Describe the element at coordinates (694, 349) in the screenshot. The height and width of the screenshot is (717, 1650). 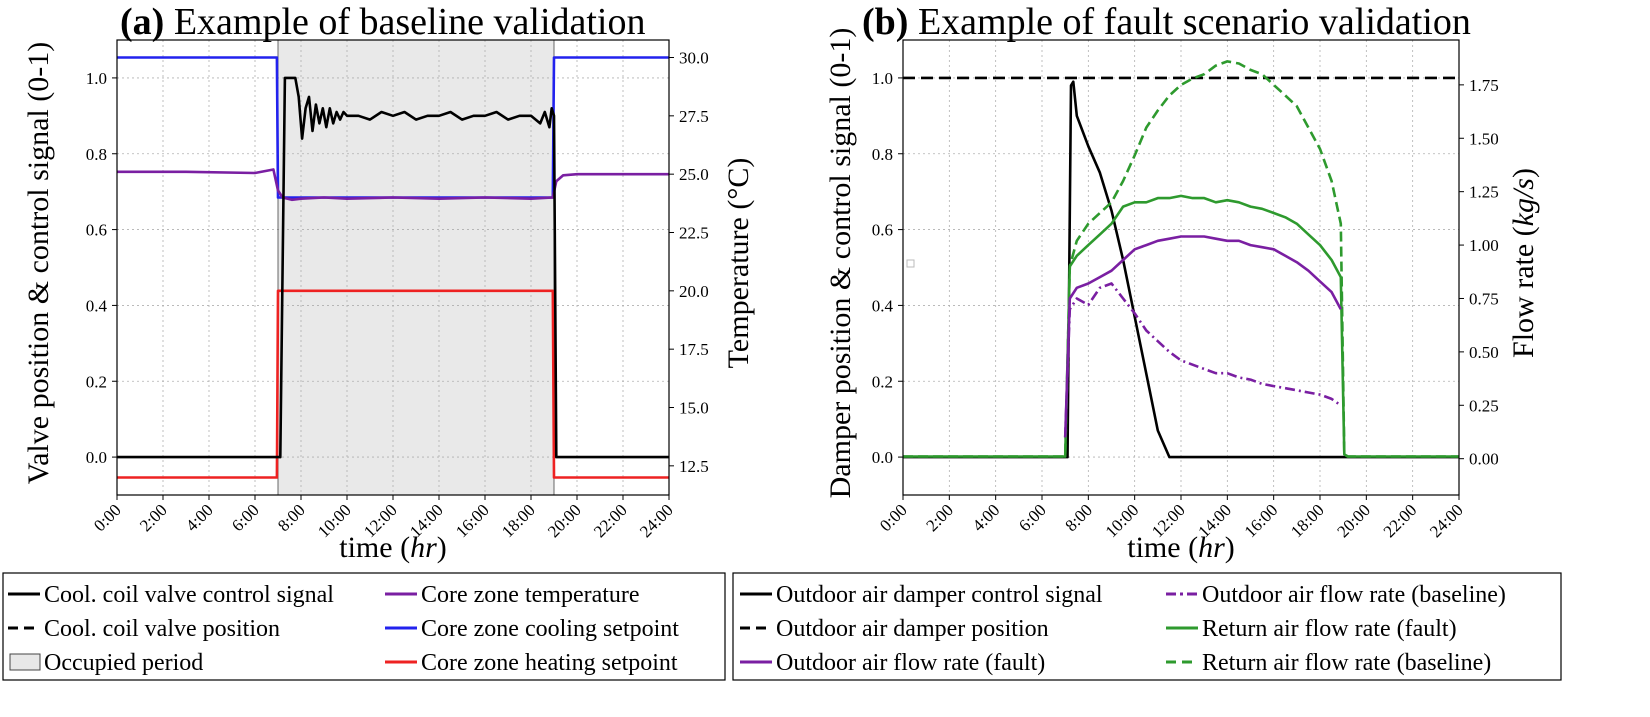
I see `panel-a-y2-tick-label-2: 17.5` at that location.